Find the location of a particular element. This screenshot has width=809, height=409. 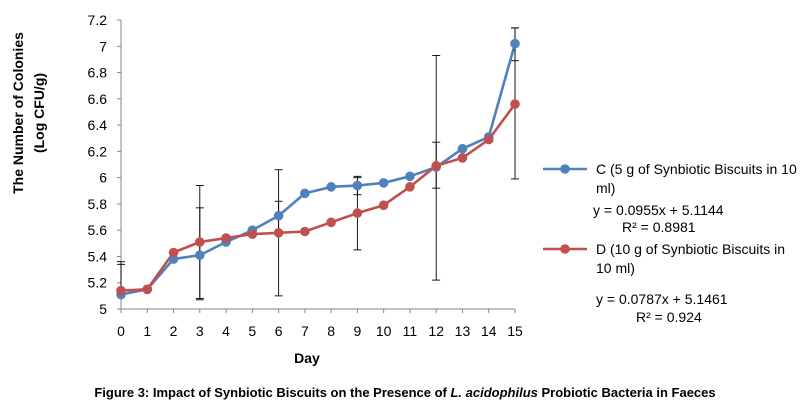

legend-c-label-line1: C (5 g of Synbiotic Biscuits in 10 is located at coordinates (696, 169).